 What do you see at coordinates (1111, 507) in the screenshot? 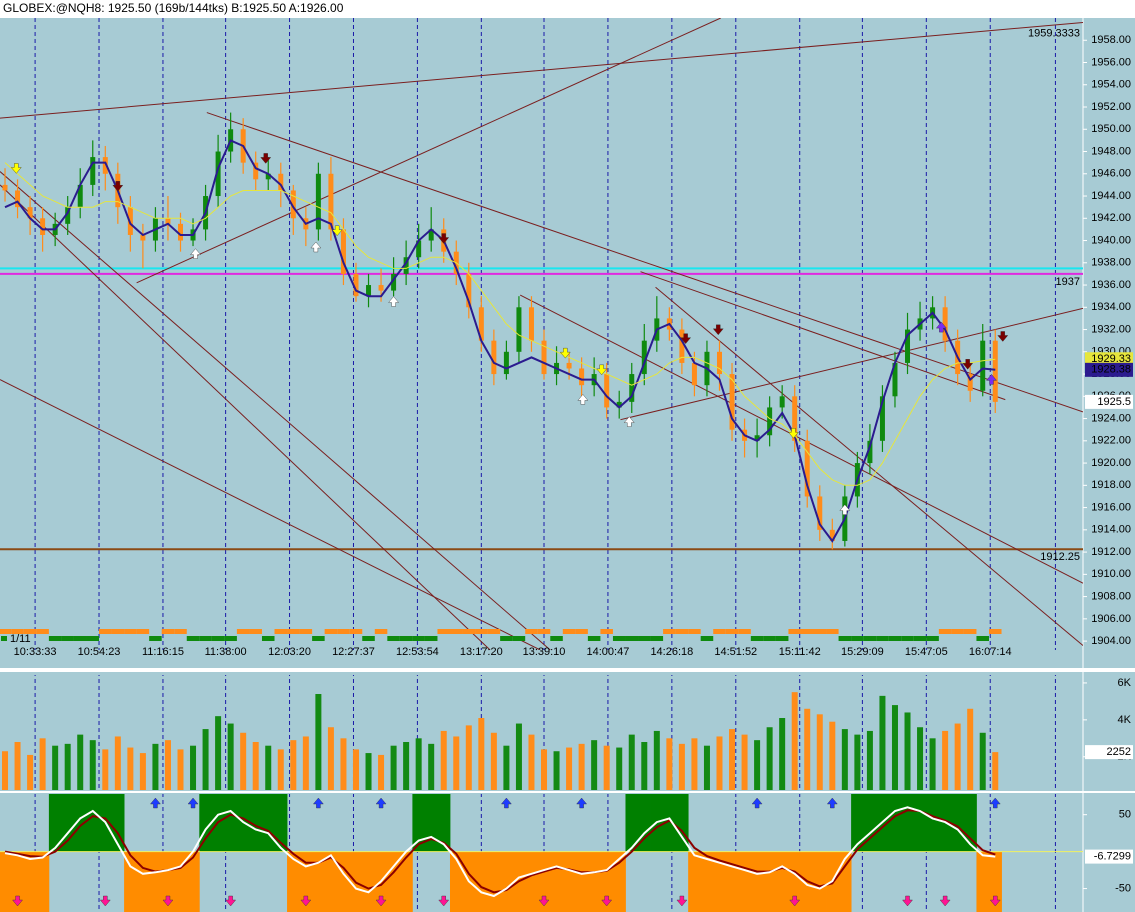
I see `y-tick-label: 1916.00` at bounding box center [1111, 507].